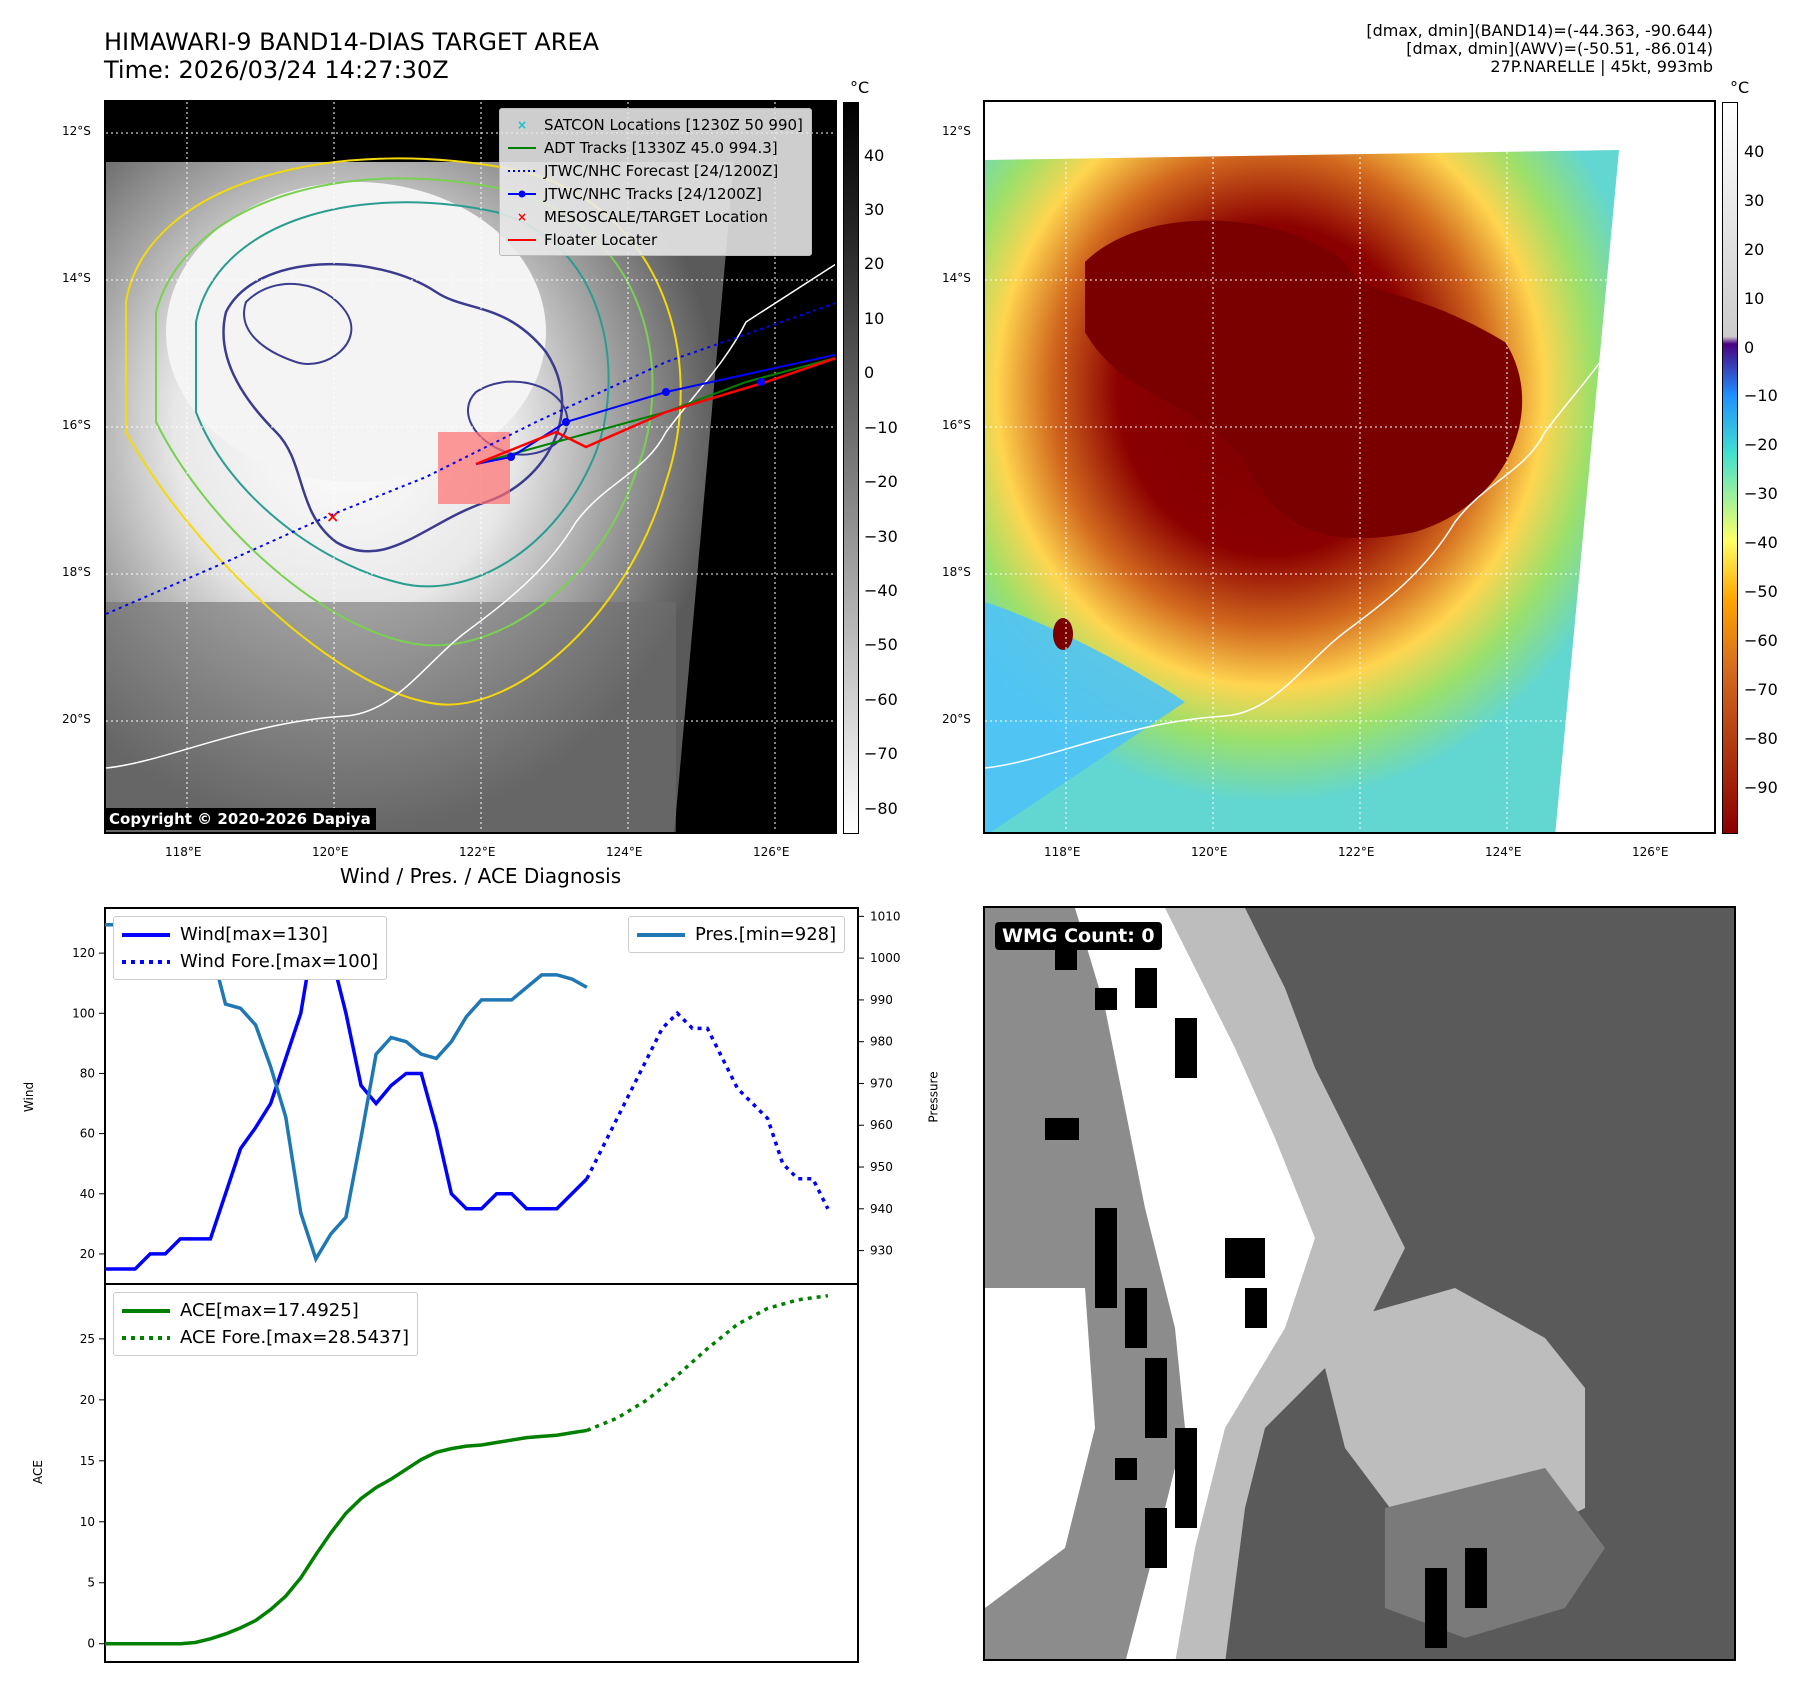  I want to click on info-band14-range: [dmax, dmin](BAND14)=(-44.363, -90.644), so click(1539, 30).